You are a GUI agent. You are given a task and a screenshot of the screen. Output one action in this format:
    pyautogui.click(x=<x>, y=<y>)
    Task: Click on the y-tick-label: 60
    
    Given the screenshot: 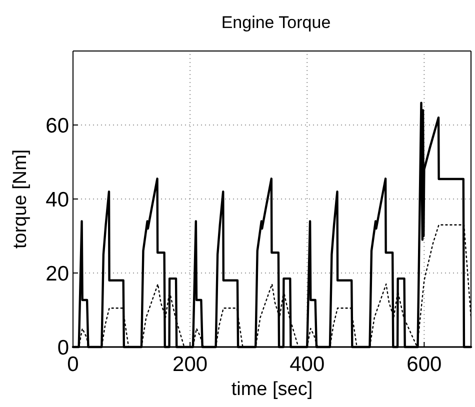 What is the action you would take?
    pyautogui.click(x=57, y=126)
    